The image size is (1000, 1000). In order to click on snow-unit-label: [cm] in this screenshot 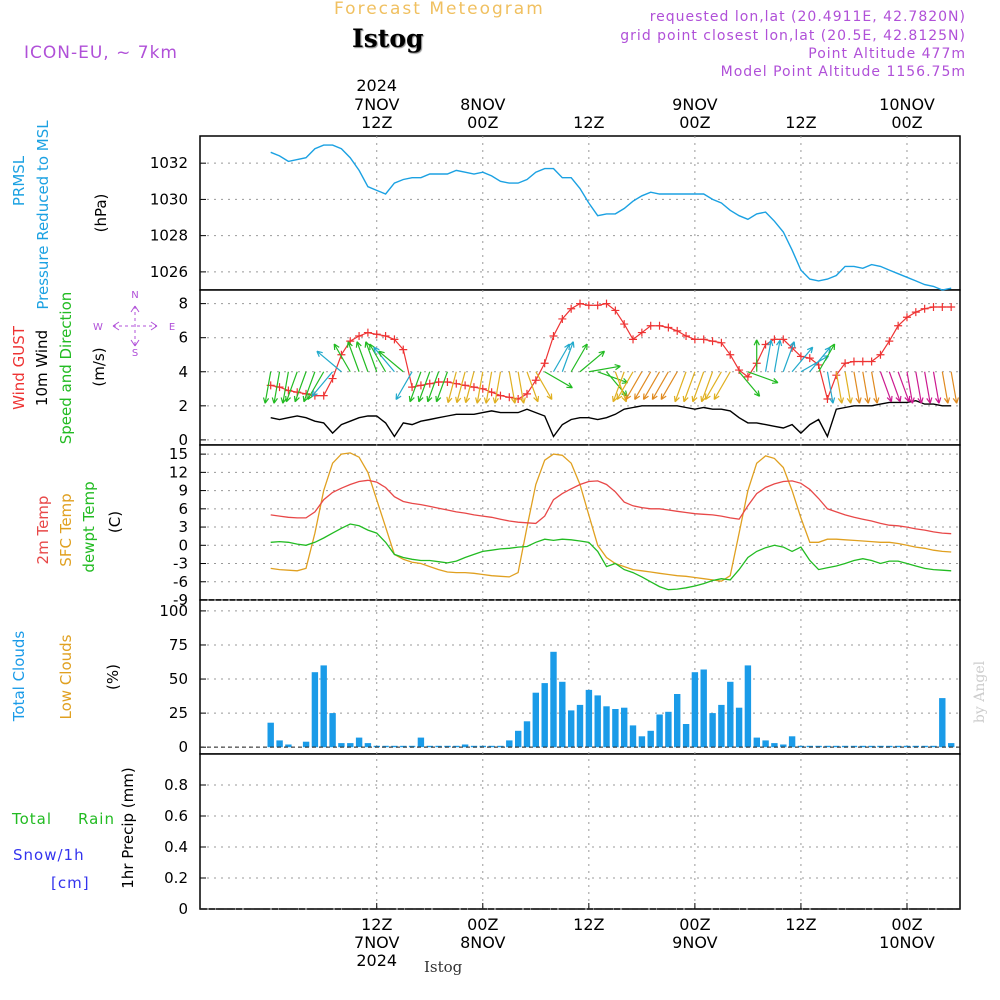, I will do `click(70, 883)`.